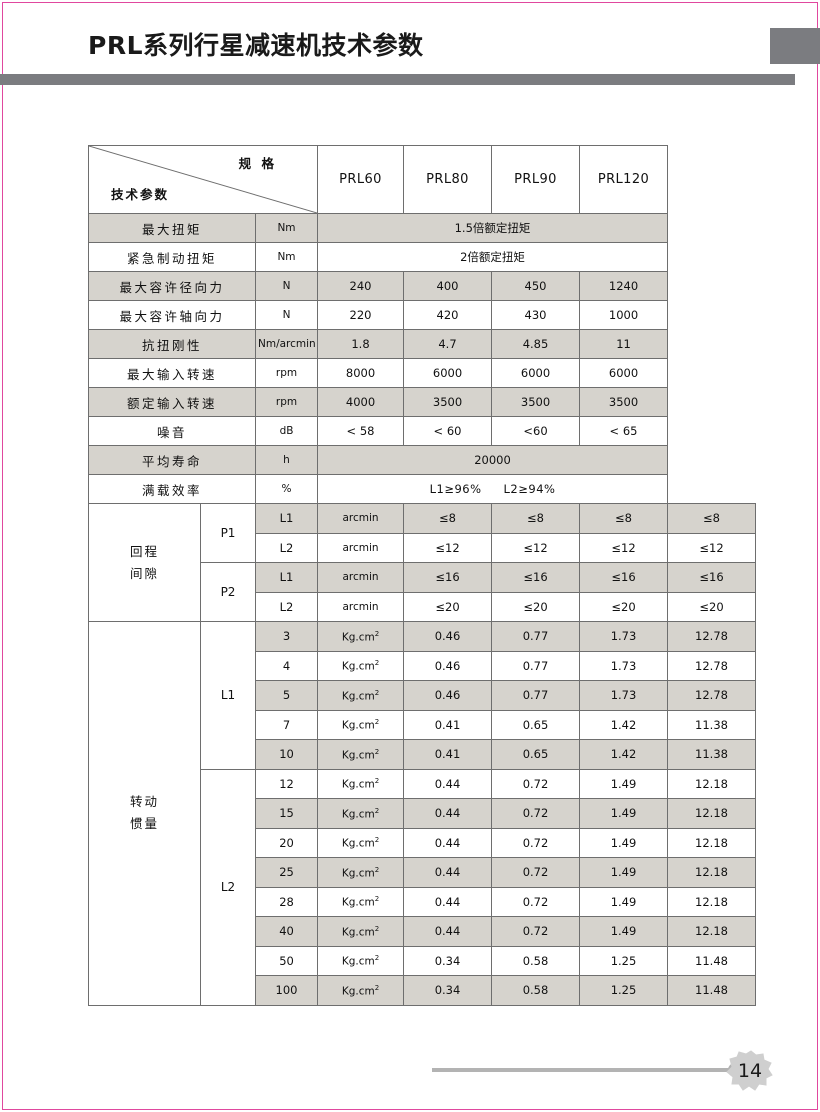  Describe the element at coordinates (624, 606) in the screenshot. I see `backlash-value-3: ≤20` at that location.